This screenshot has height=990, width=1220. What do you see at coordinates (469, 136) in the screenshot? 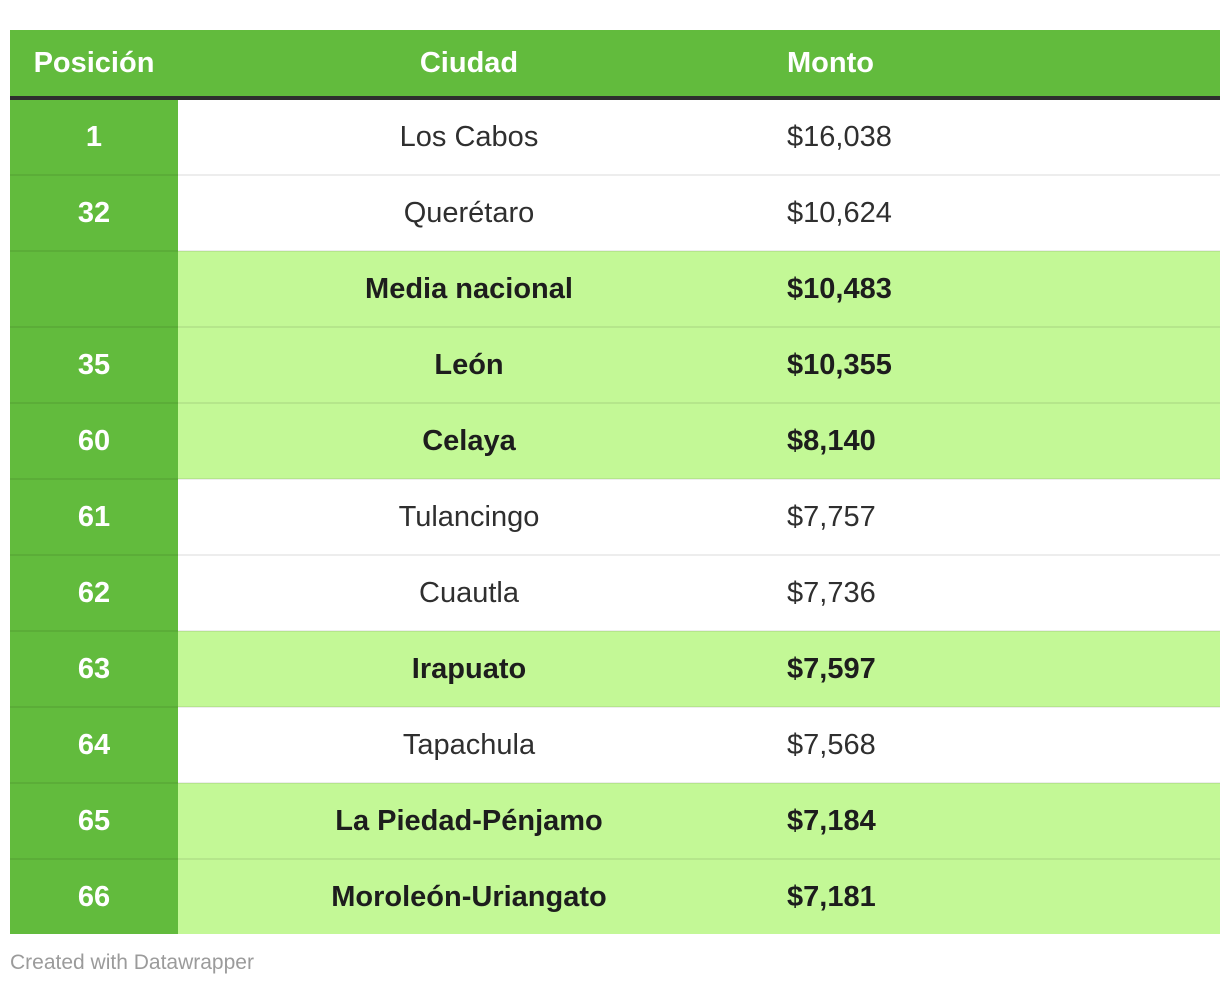
I see `cell-ciudad: Los Cabos` at bounding box center [469, 136].